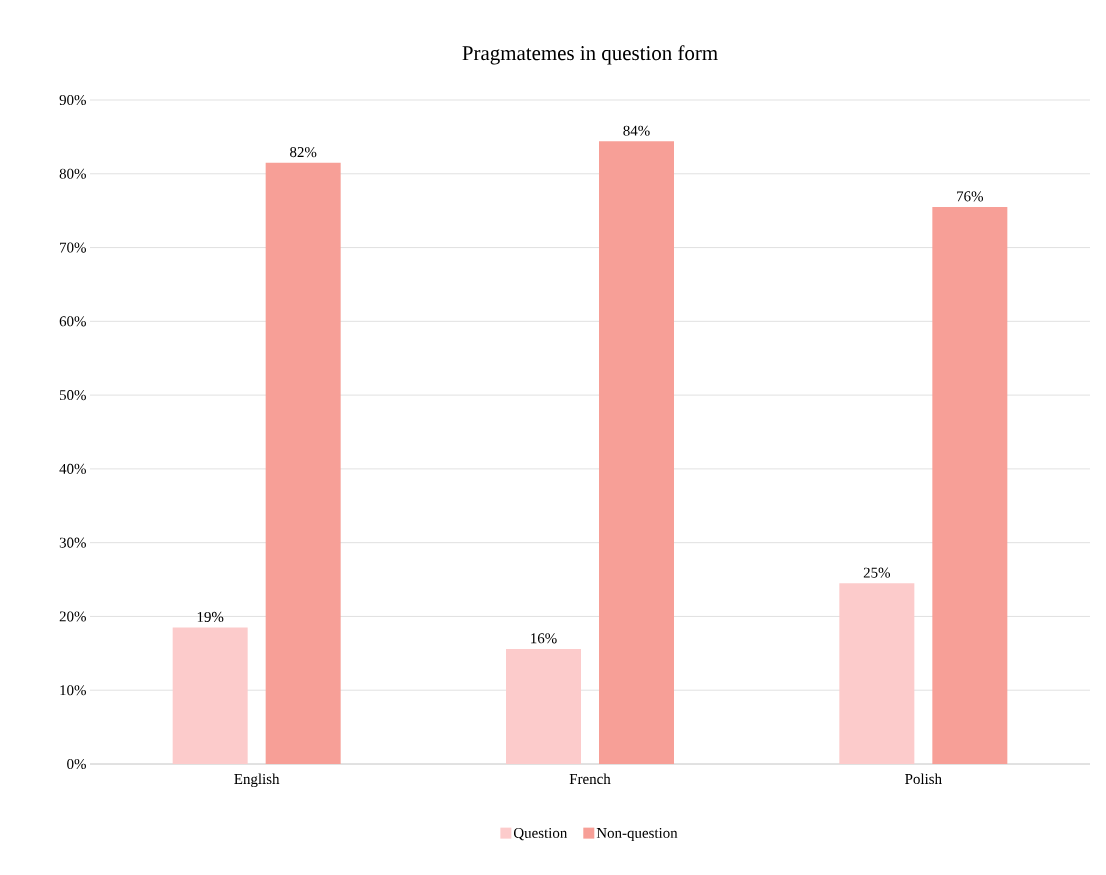 This screenshot has height=875, width=1106. Describe the element at coordinates (877, 572) in the screenshot. I see `data-label: 25%` at that location.